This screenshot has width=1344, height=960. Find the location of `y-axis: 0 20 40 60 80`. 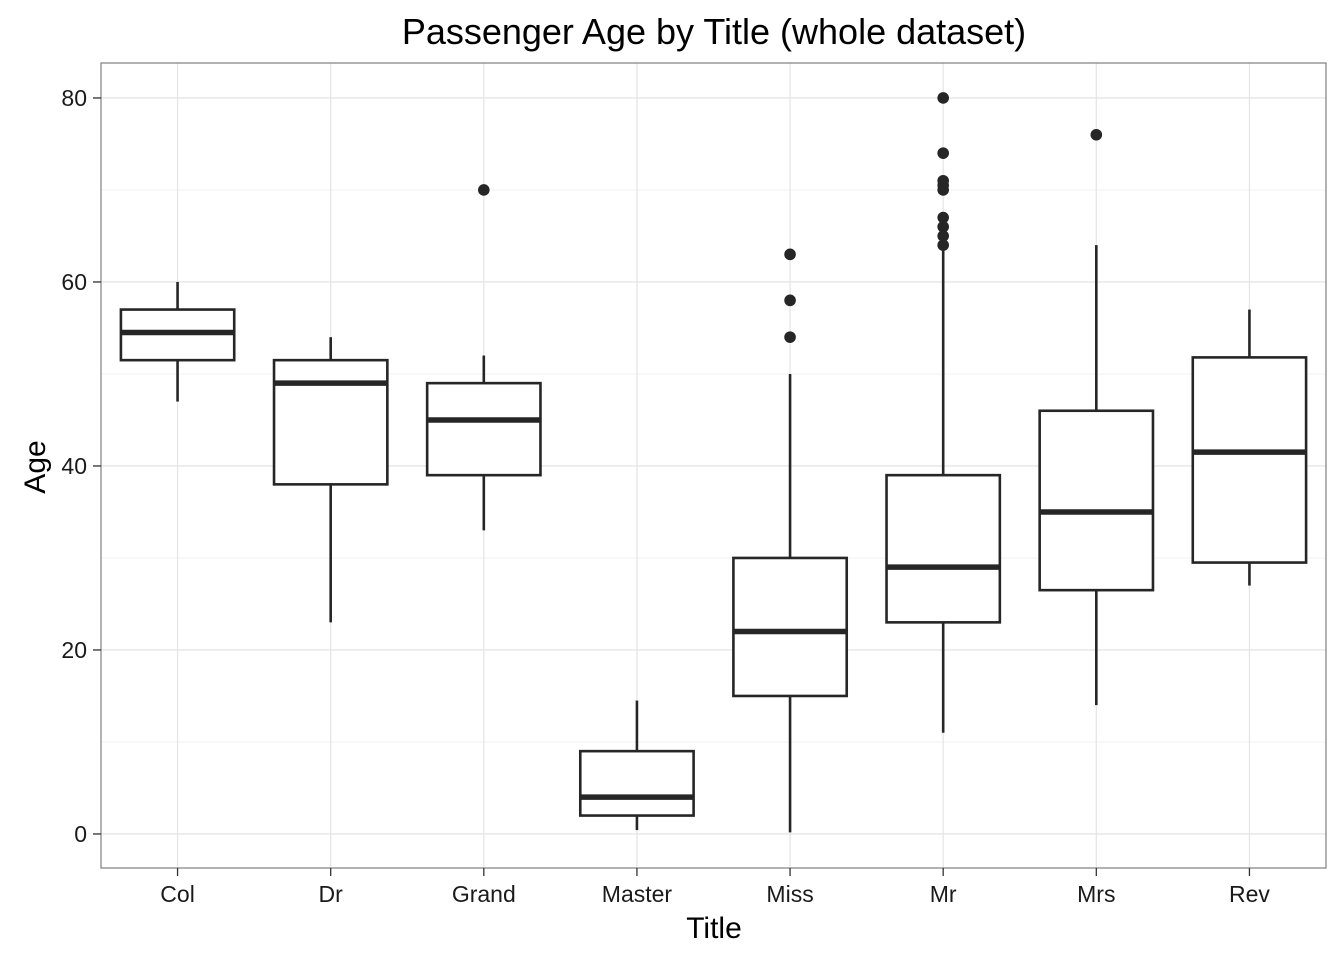

y-axis: 0 20 40 60 80 is located at coordinates (81, 466).